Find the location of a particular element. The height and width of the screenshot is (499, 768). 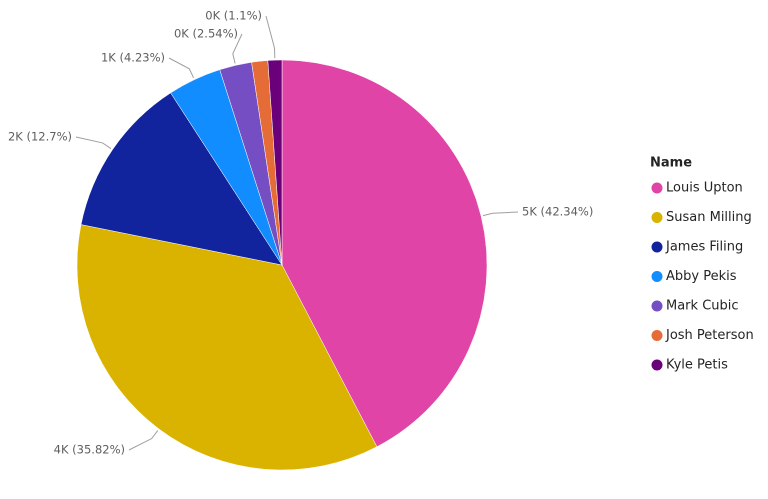

data-label: 1K (4.23%) is located at coordinates (133, 58).